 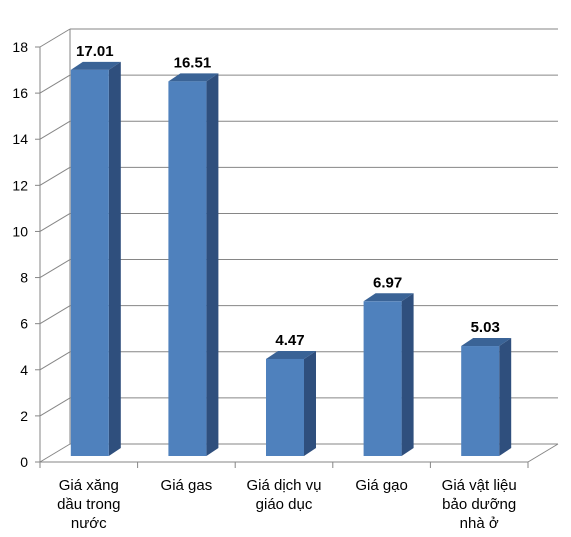 I want to click on y-tick-label: 12, so click(x=20, y=185).